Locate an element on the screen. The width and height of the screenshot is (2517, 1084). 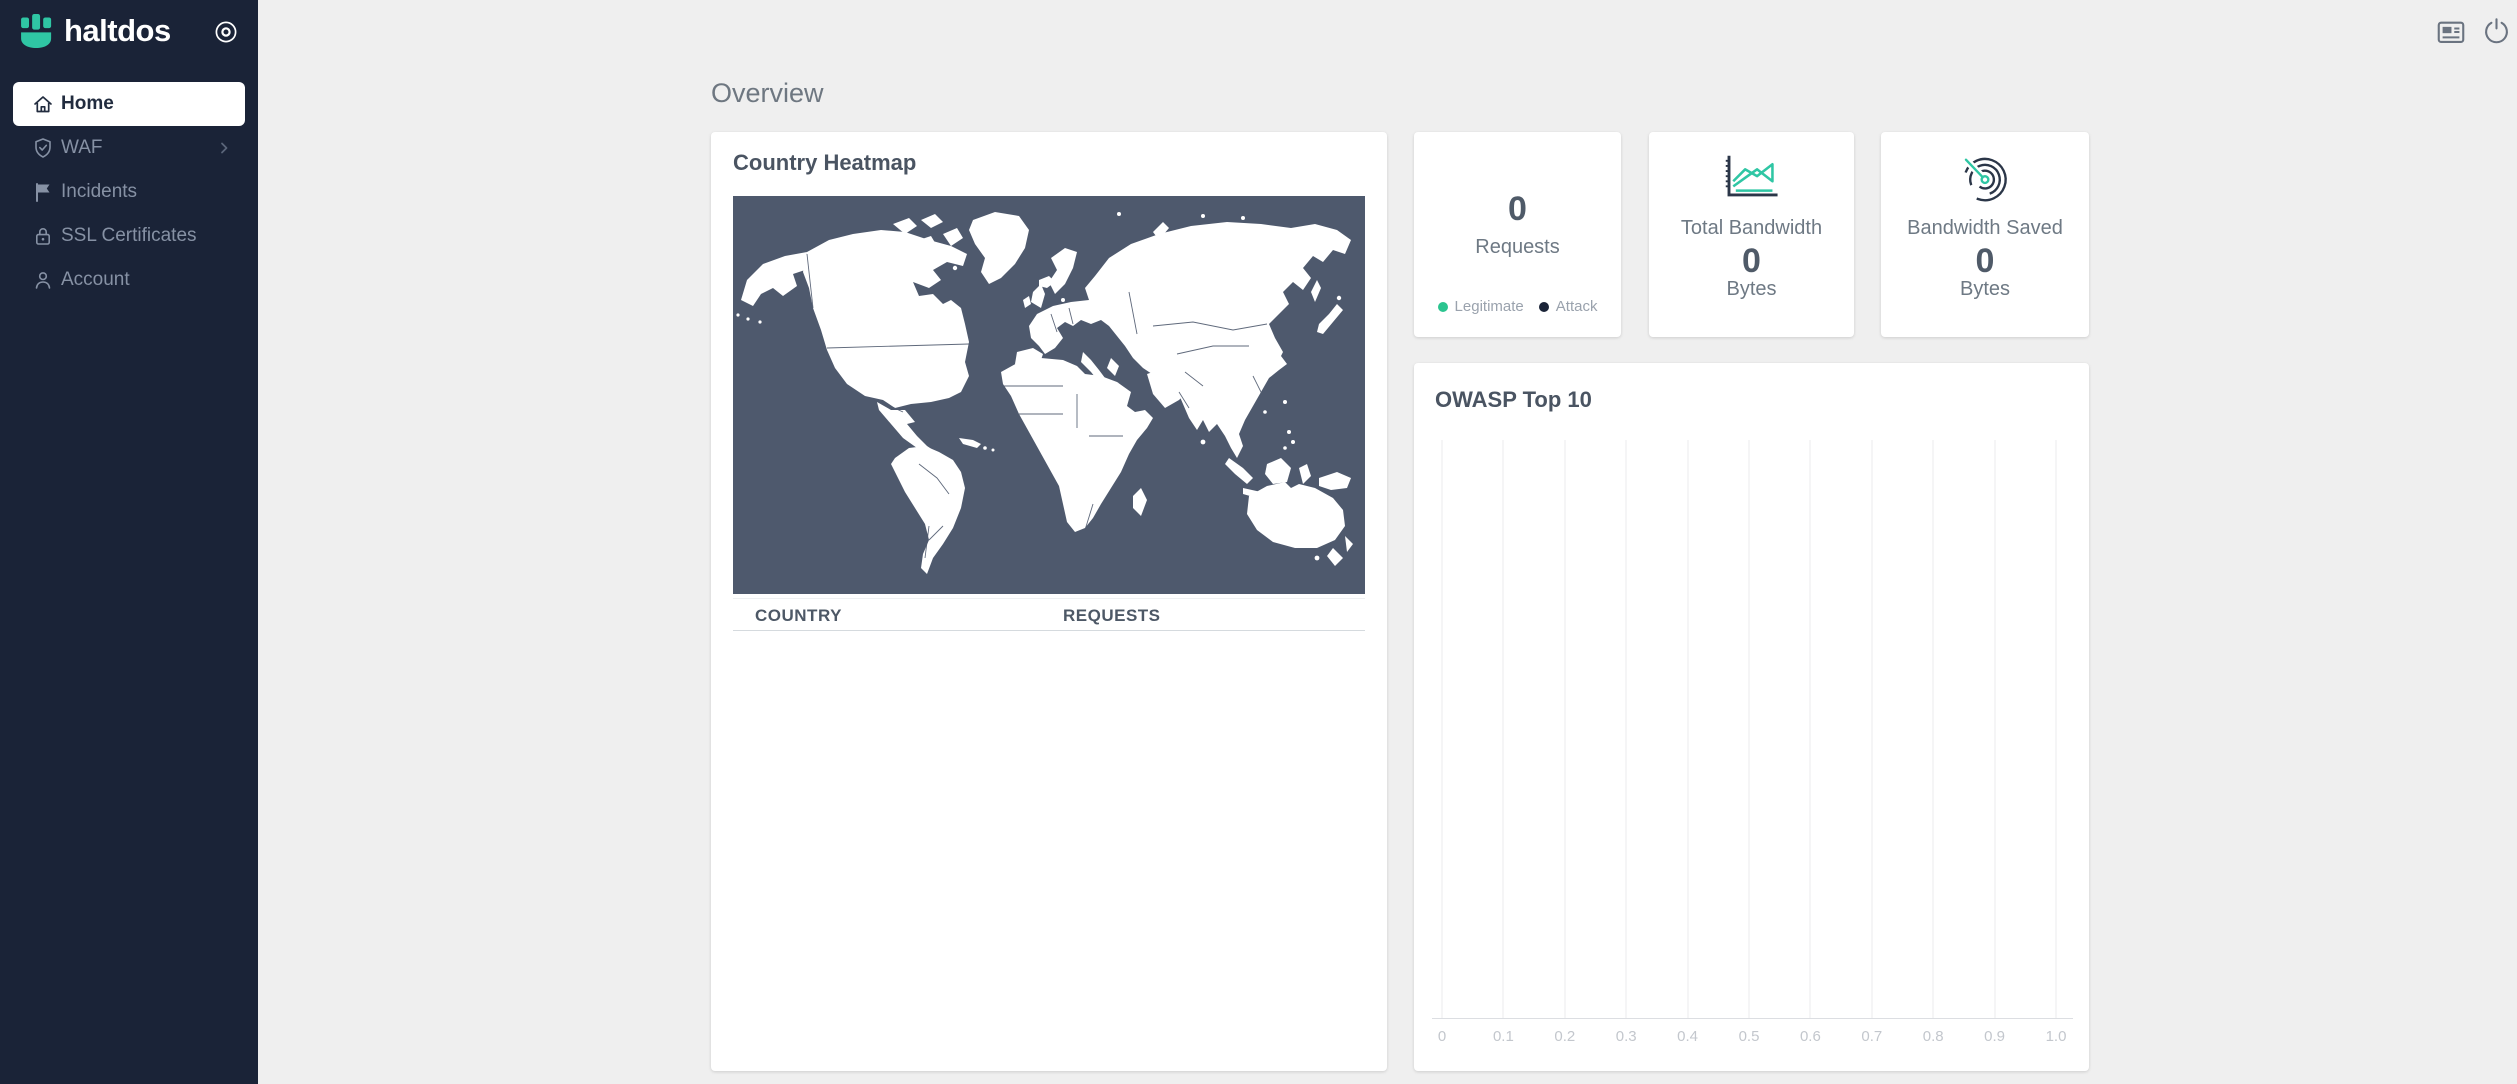
sidebar-item-account: Account is located at coordinates (129, 280).